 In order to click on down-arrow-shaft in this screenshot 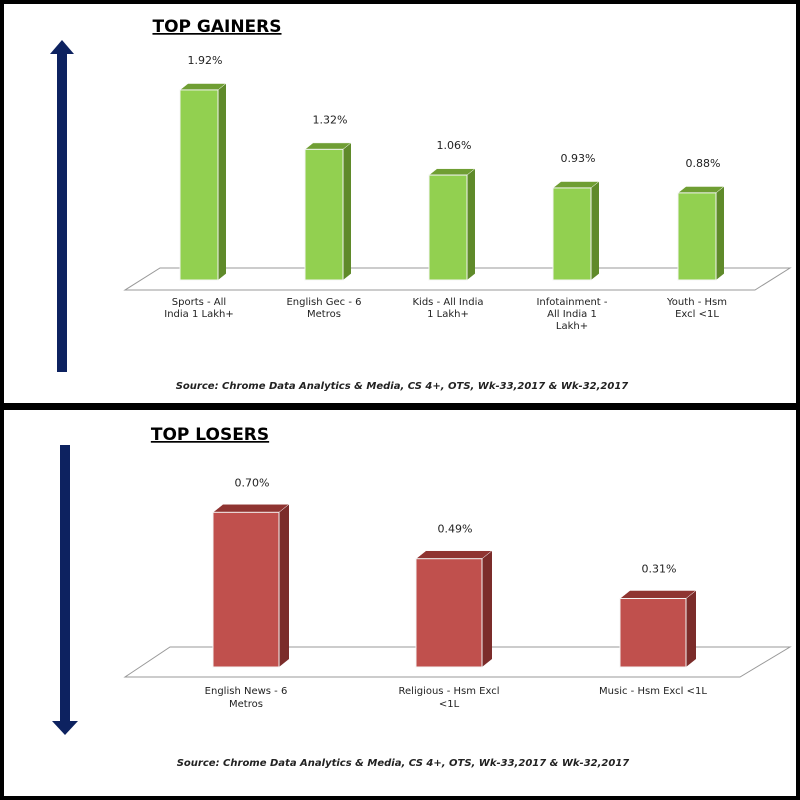, I will do `click(65, 584)`.